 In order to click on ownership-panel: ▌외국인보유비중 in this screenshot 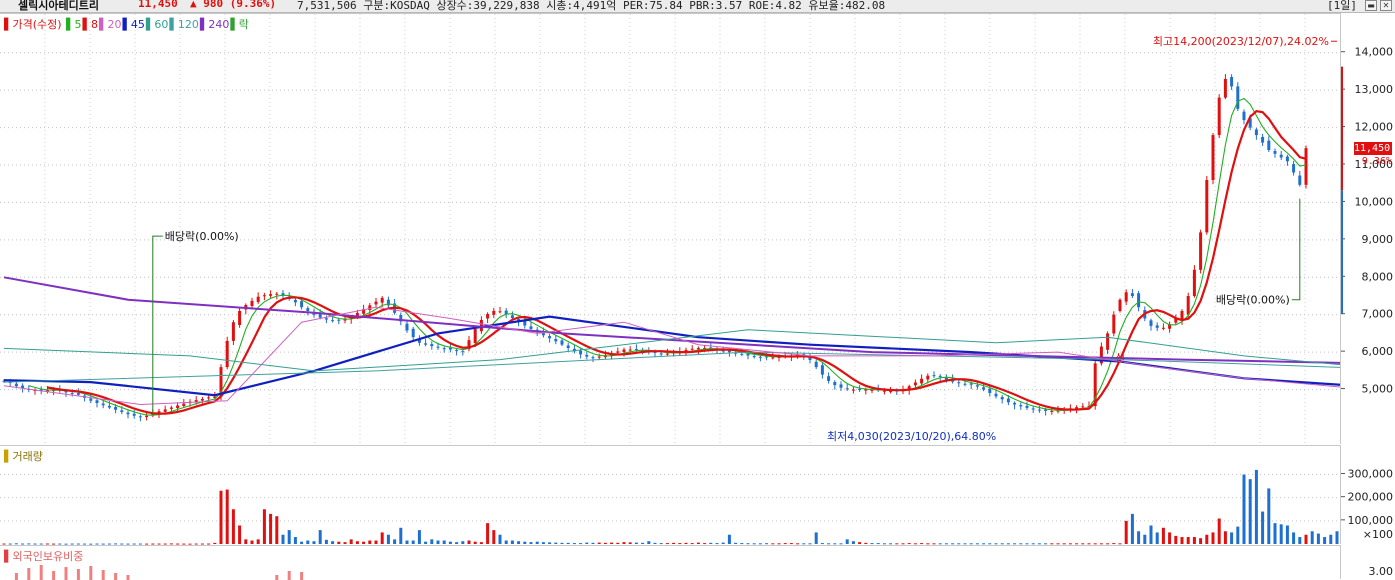, I will do `click(670, 562)`.